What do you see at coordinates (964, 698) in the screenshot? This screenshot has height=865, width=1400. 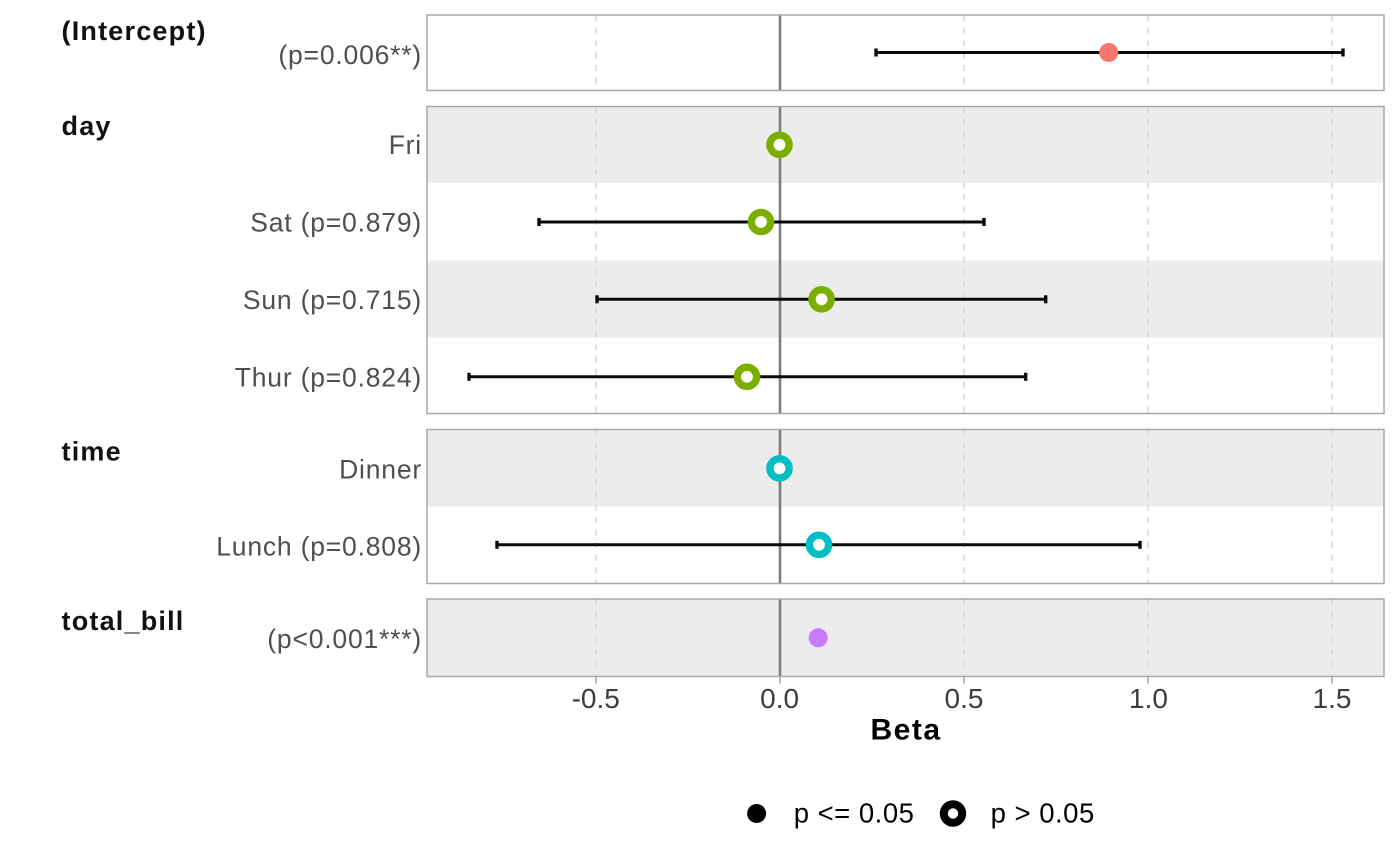 I see `svg-text: 0.5` at bounding box center [964, 698].